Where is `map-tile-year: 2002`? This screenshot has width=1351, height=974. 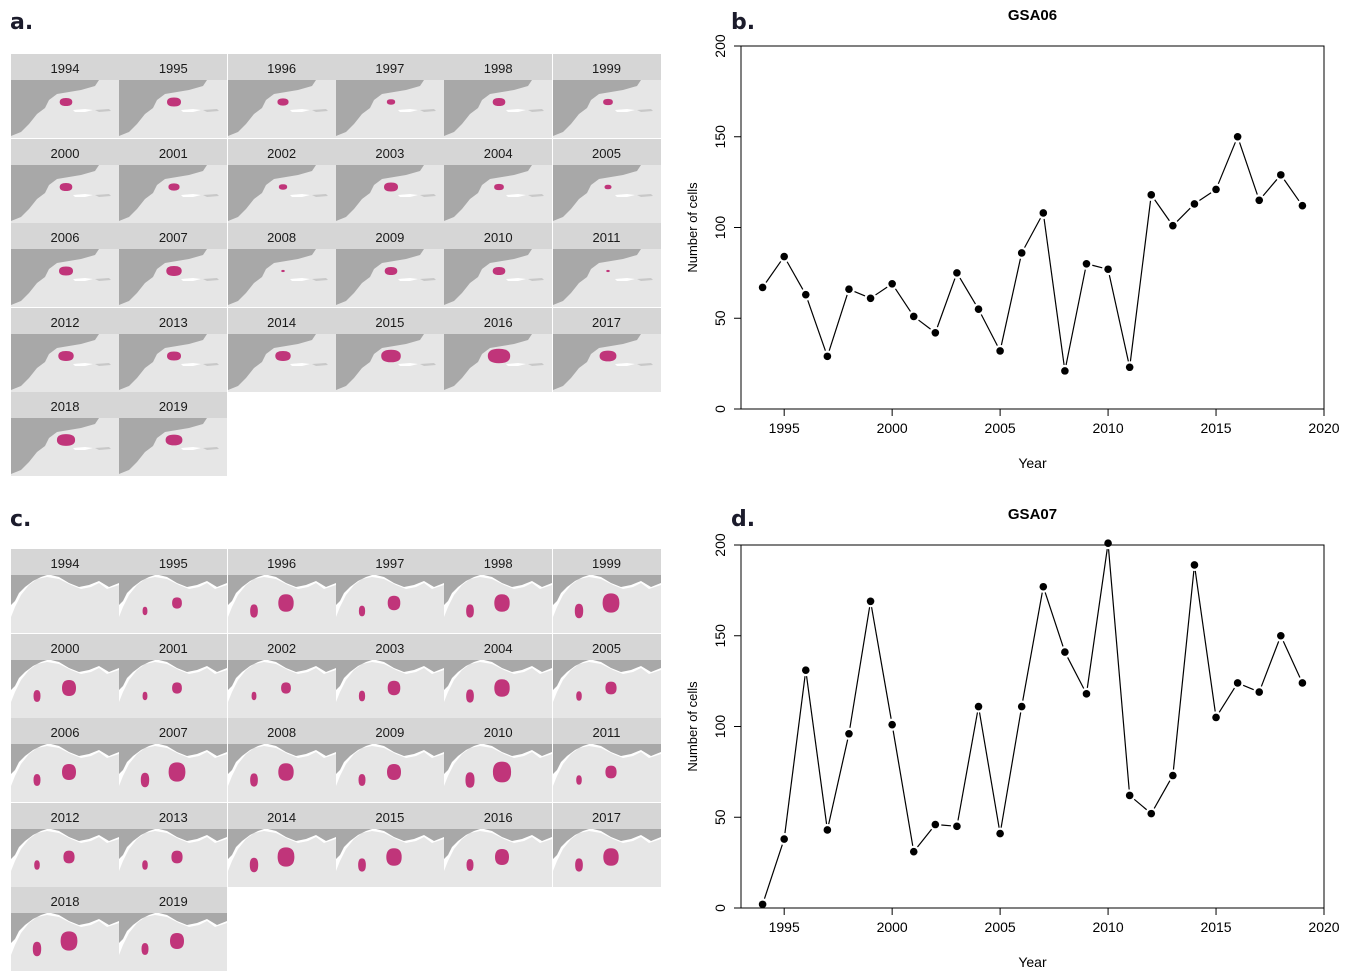
map-tile-year: 2002 is located at coordinates (282, 153).